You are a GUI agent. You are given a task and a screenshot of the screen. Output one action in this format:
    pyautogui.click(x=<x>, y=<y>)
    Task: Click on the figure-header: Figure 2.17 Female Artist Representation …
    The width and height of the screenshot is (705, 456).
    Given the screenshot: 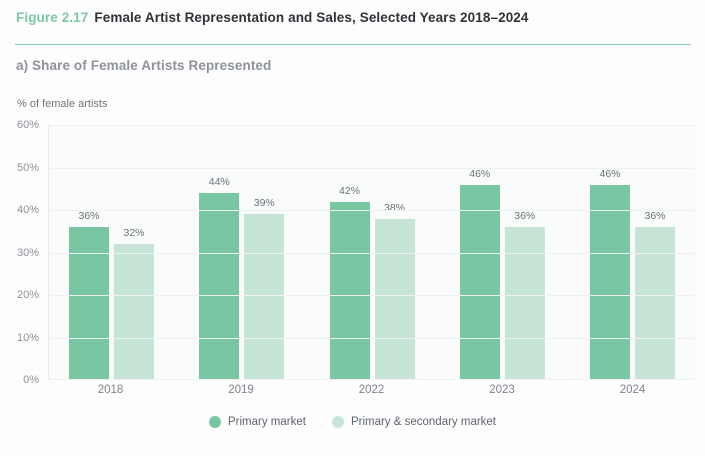 What is the action you would take?
    pyautogui.click(x=272, y=17)
    